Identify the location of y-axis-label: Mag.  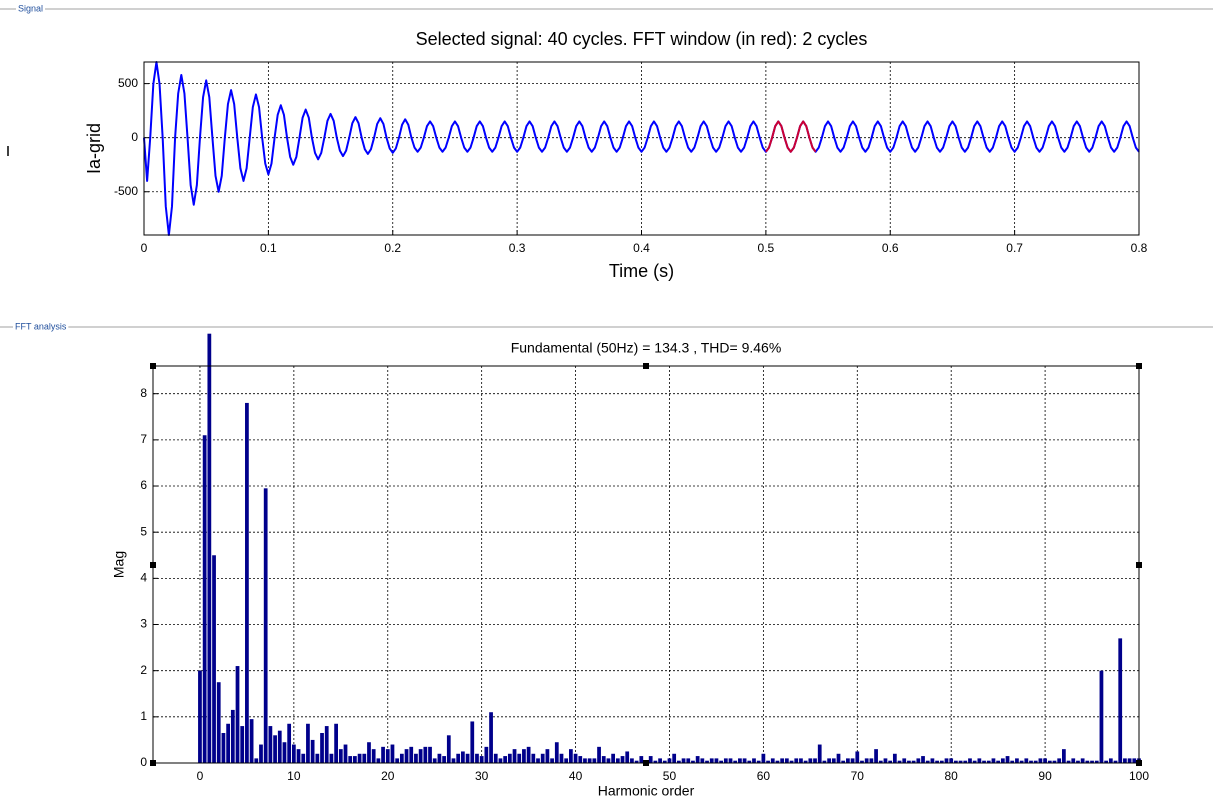
(119, 564).